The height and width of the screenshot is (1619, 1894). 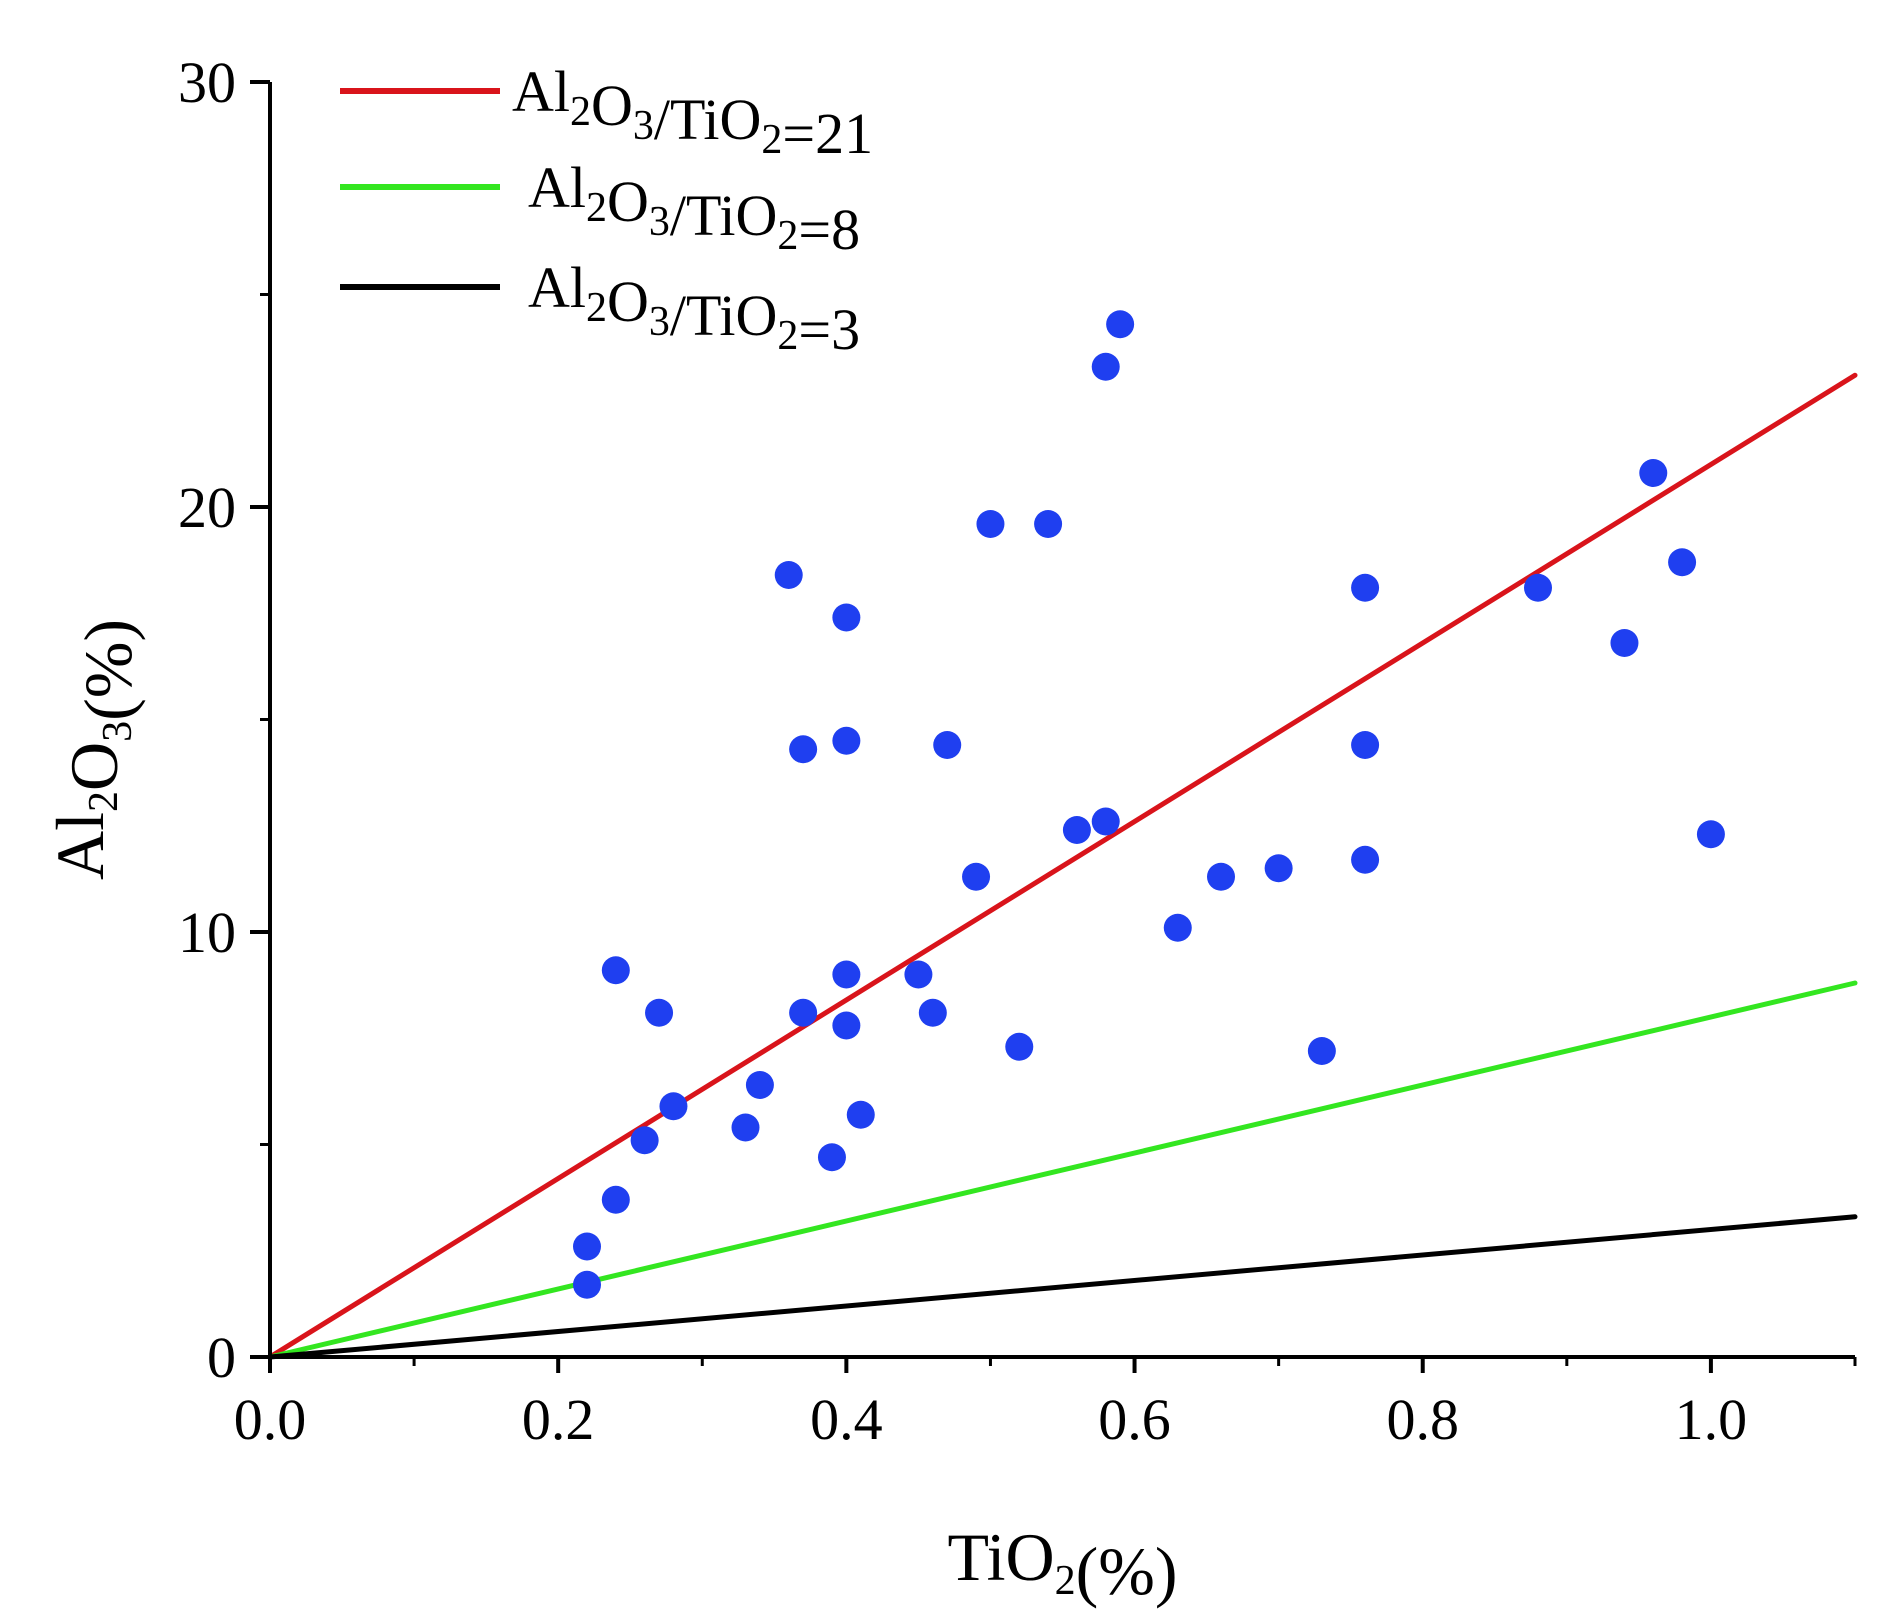 What do you see at coordinates (207, 507) in the screenshot?
I see `y-tick-label: 20` at bounding box center [207, 507].